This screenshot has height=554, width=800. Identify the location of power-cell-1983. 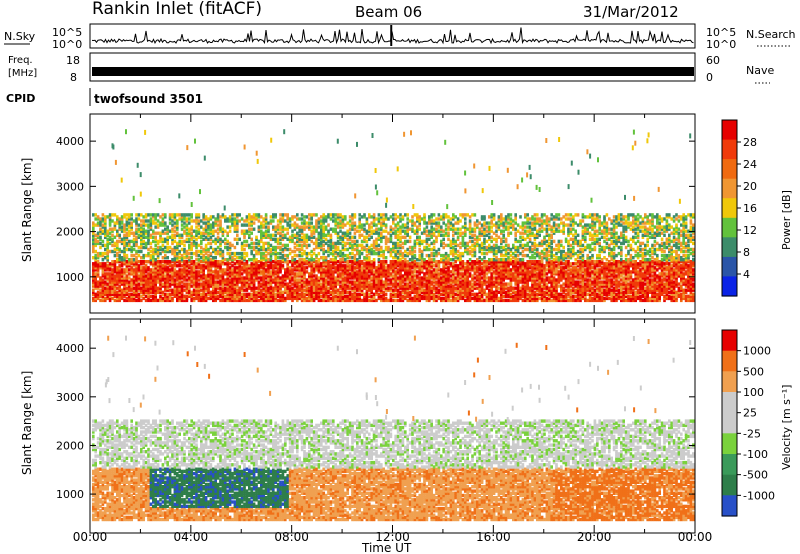
(251, 223).